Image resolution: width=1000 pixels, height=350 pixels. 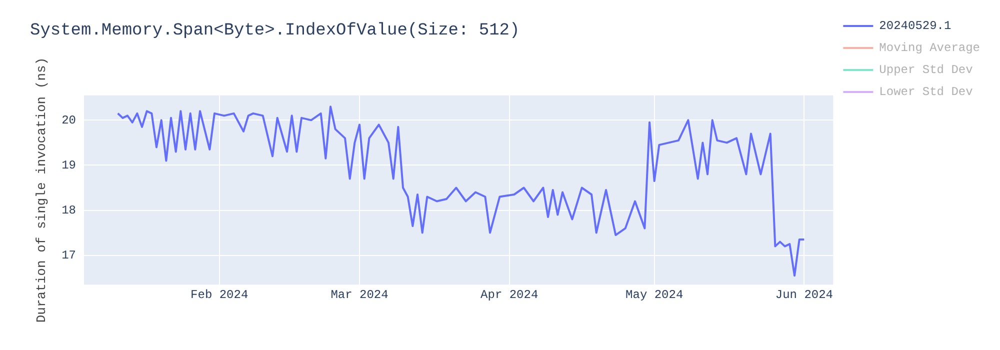 I want to click on legend-label: Upper Std Dev, so click(x=926, y=70).